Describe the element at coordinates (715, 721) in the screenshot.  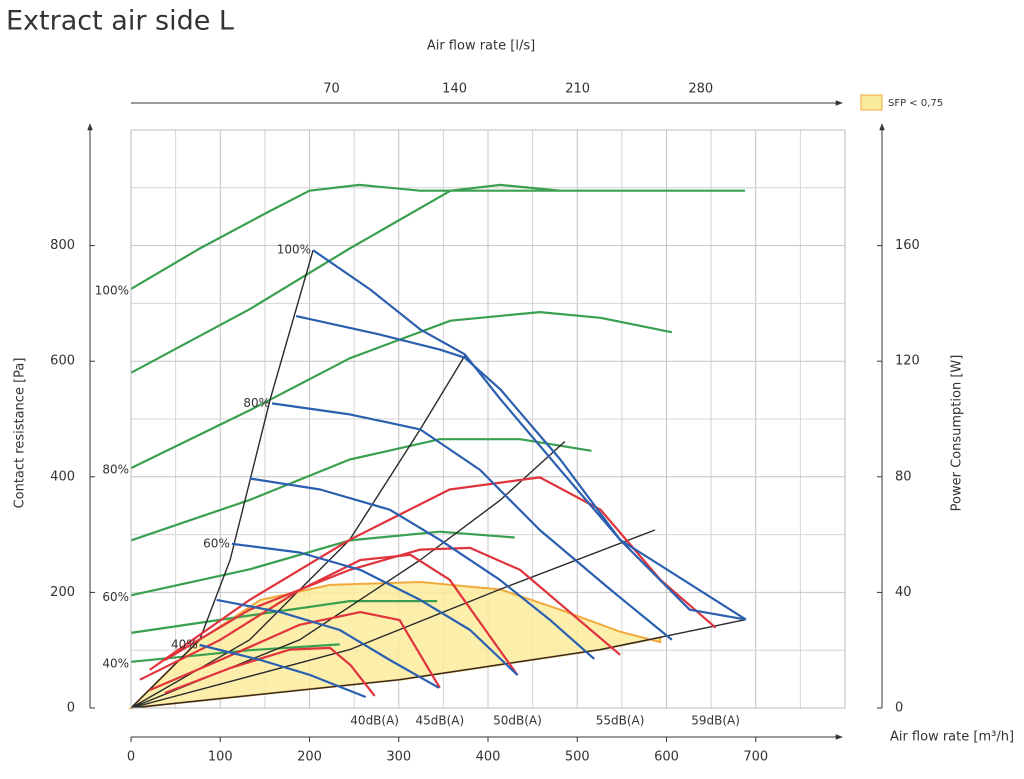
I see `noise-label: 59dB(A)` at that location.